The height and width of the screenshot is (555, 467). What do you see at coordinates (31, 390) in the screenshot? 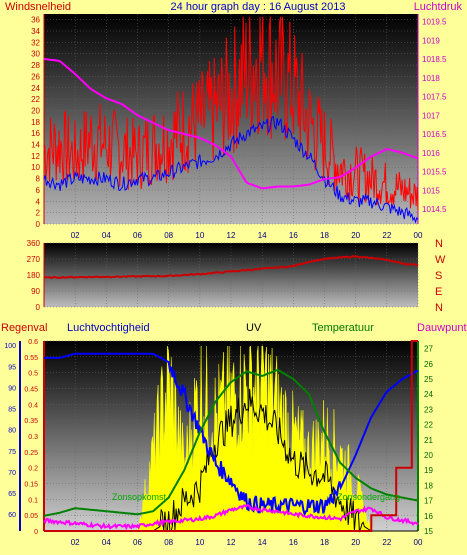
I see `rain-tick: 0.45` at bounding box center [31, 390].